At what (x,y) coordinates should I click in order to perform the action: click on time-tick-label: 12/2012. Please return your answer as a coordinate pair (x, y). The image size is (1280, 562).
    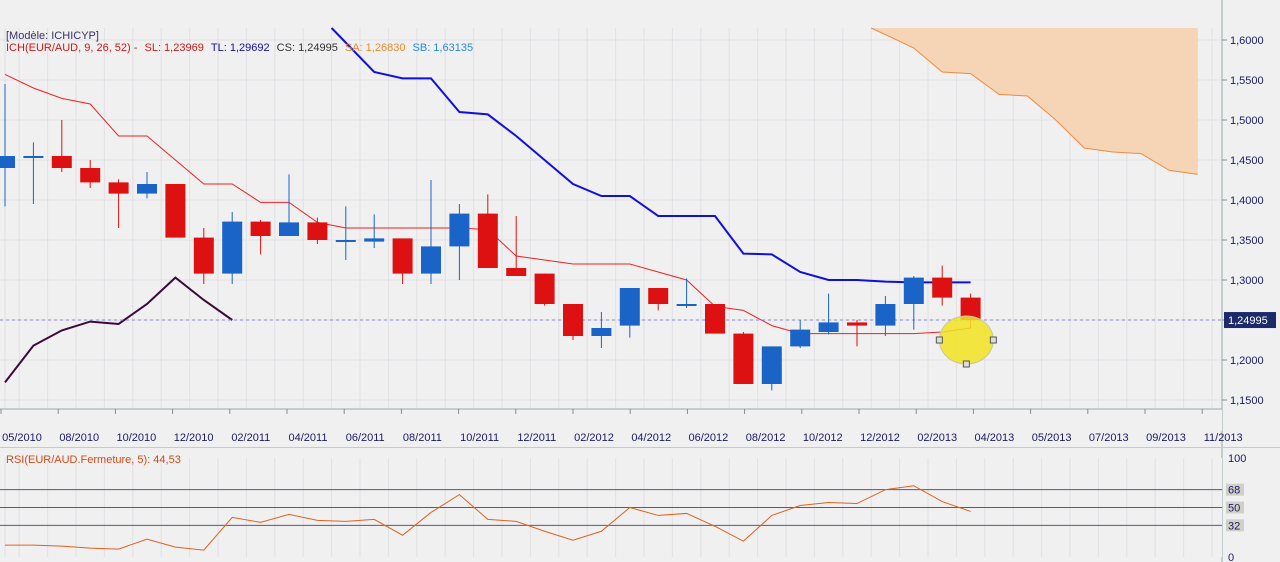
    Looking at the image, I should click on (880, 438).